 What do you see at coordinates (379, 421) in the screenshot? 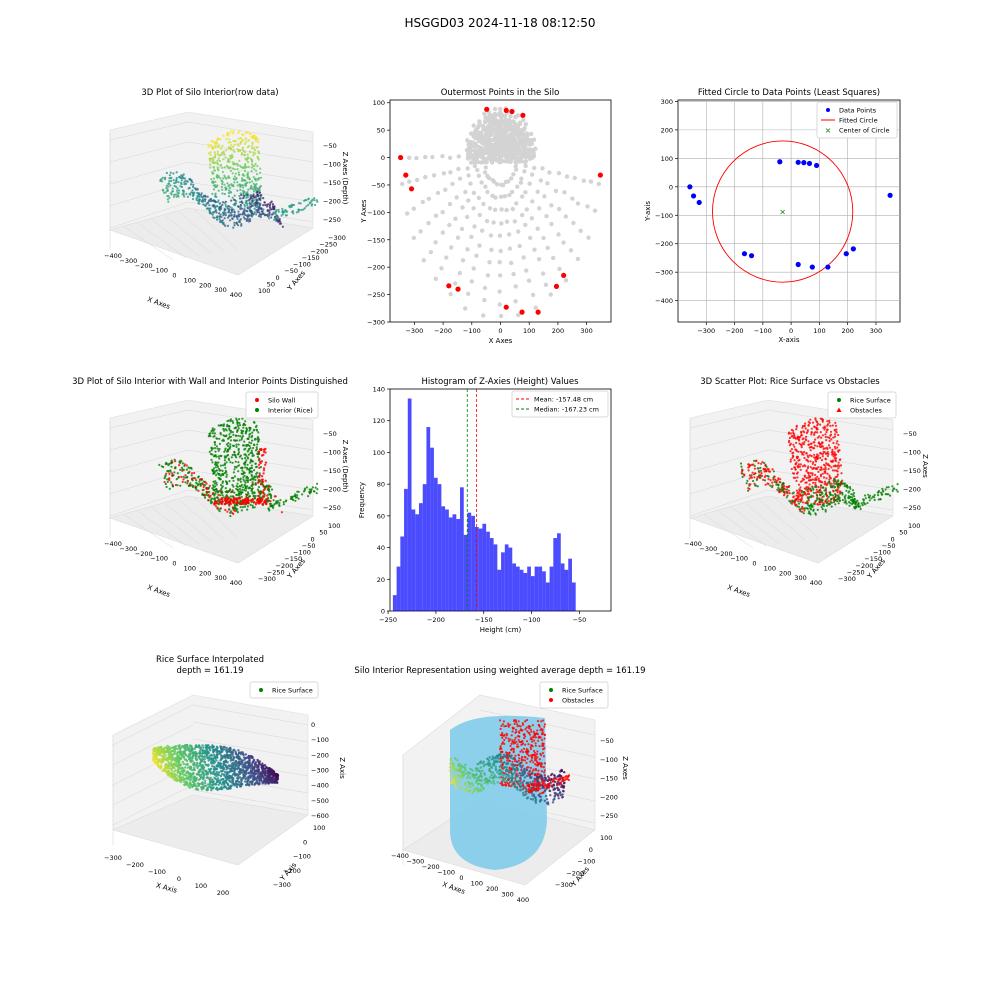
I see `hist-ytick-label: 120` at bounding box center [379, 421].